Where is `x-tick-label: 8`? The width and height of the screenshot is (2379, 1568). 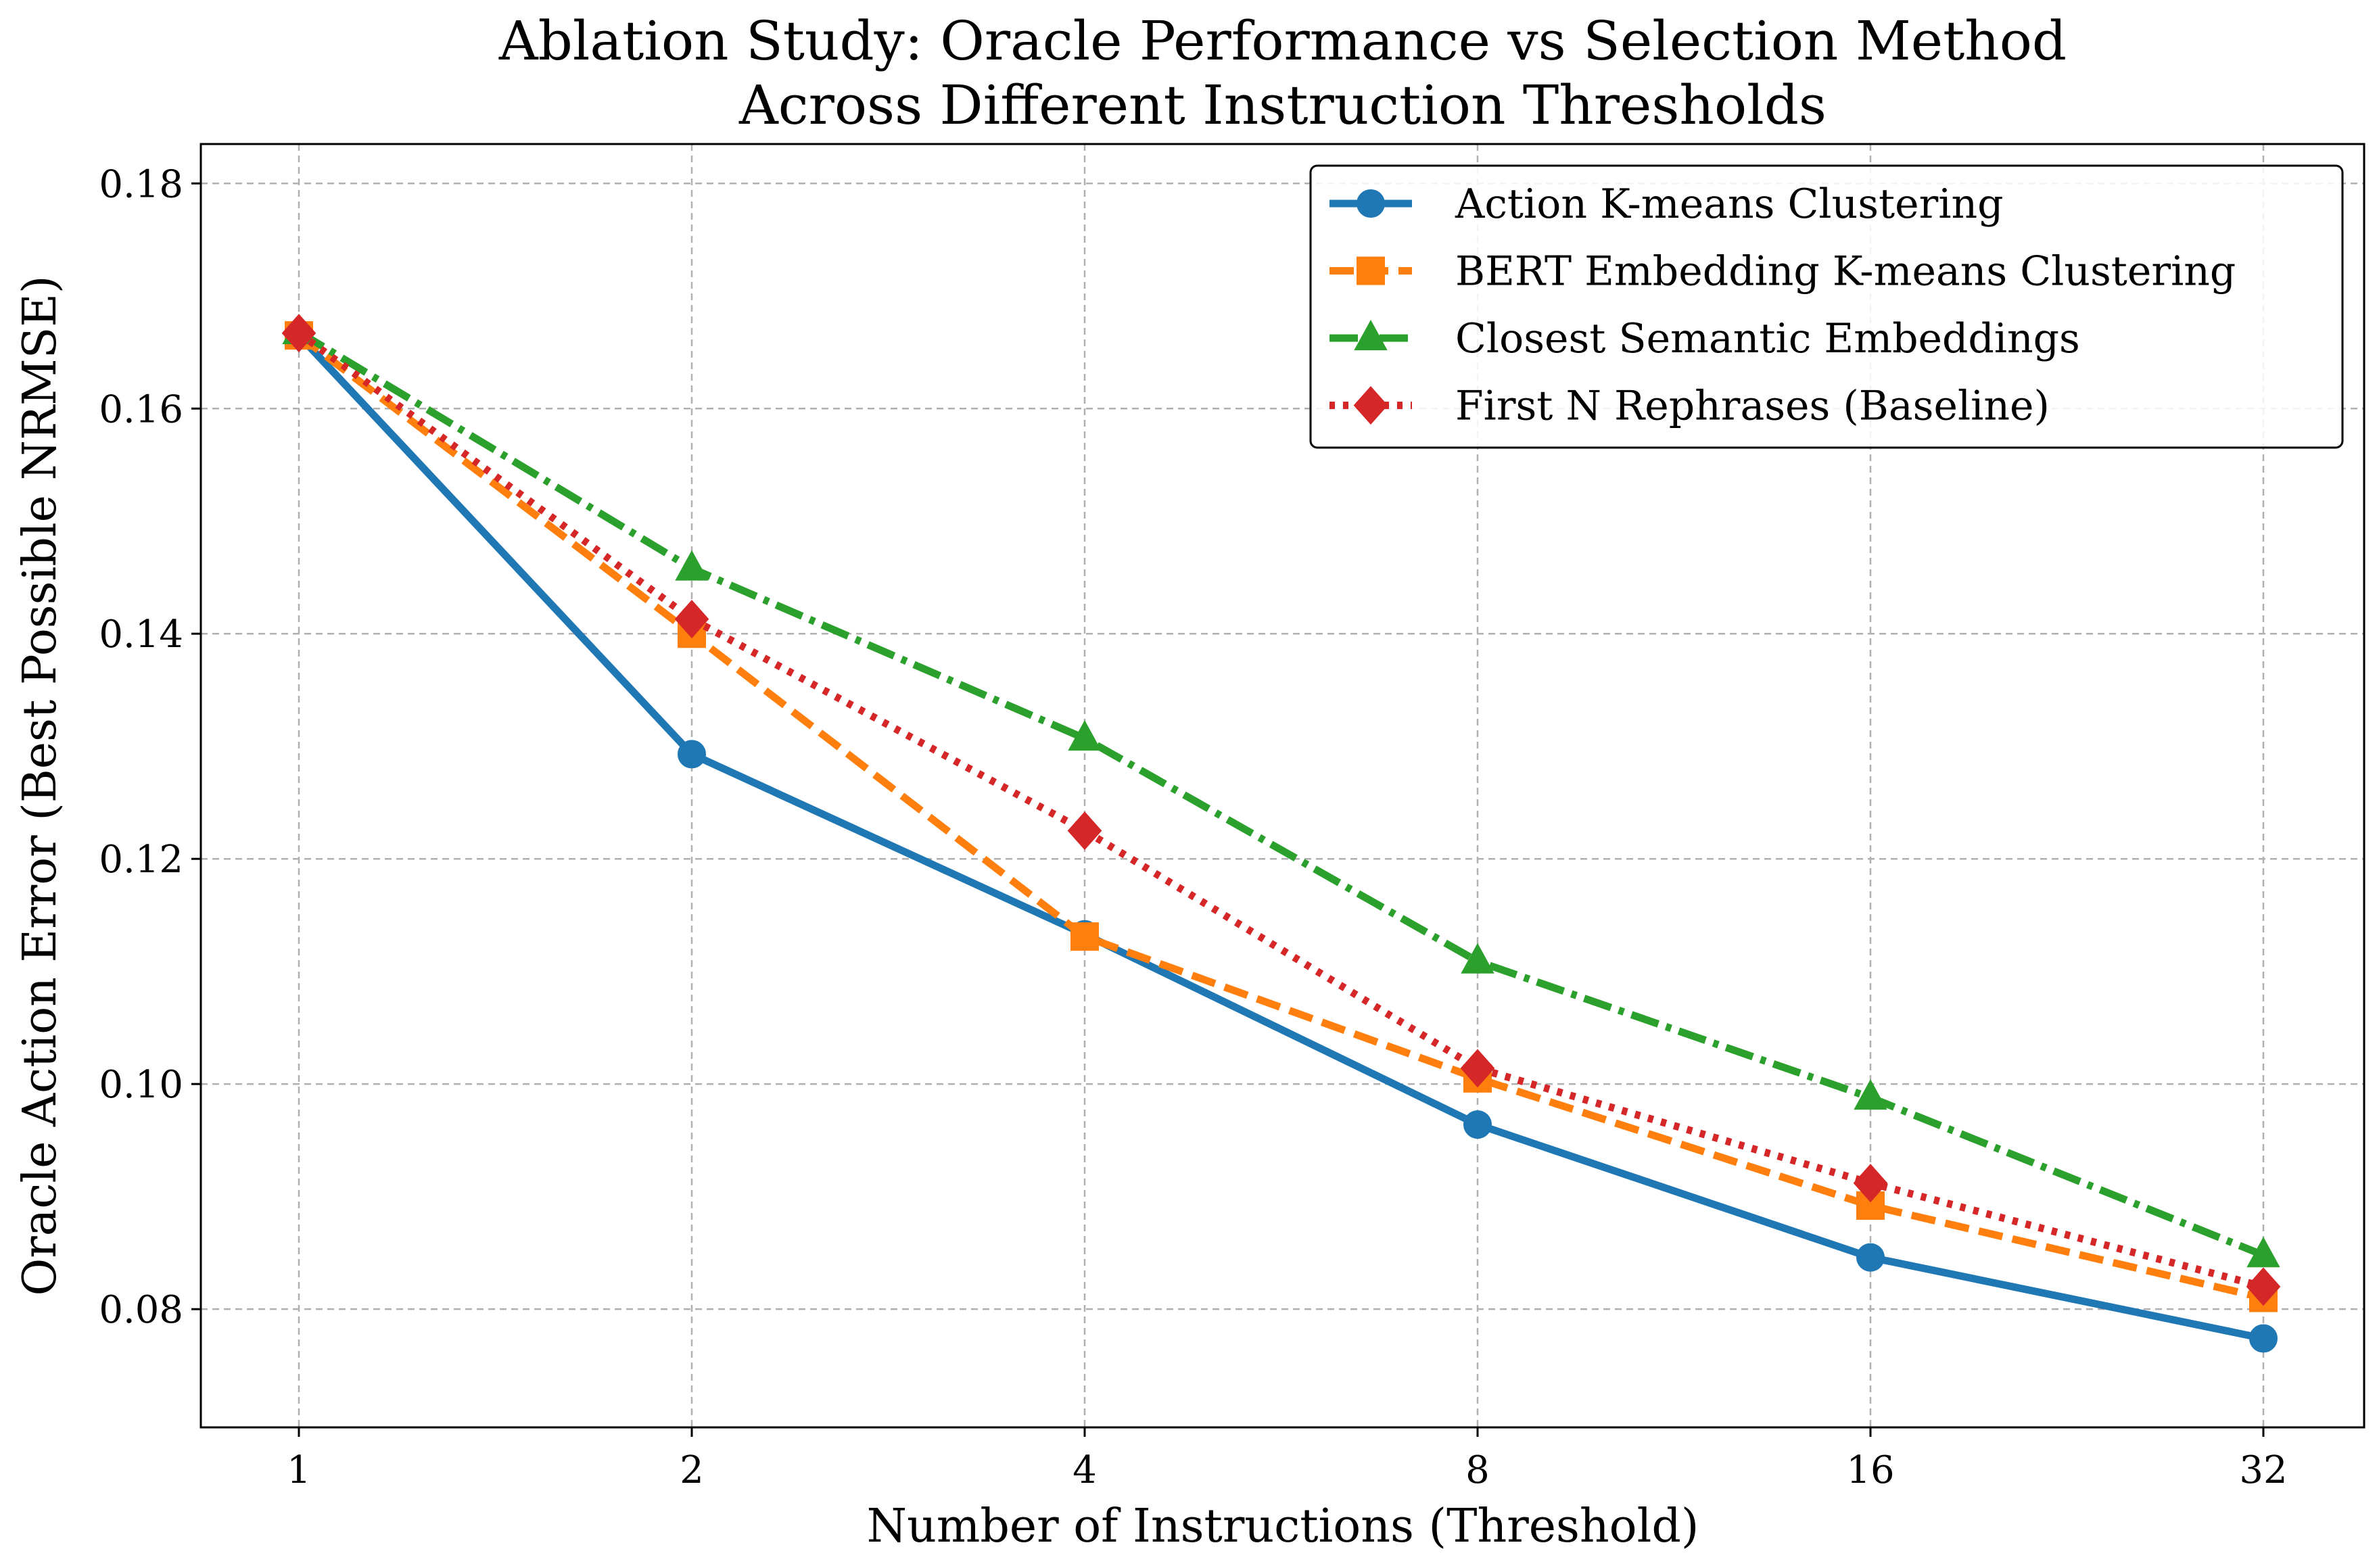
x-tick-label: 8 is located at coordinates (1478, 1470).